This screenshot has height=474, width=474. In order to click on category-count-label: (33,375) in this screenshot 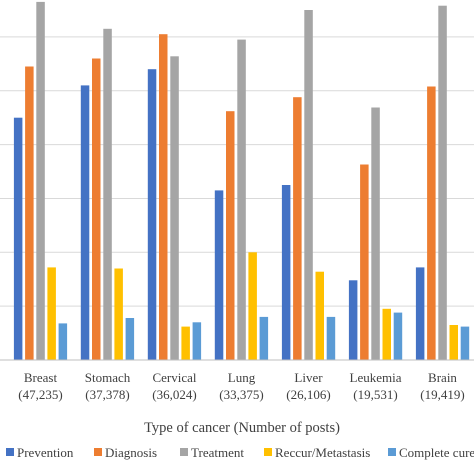, I will do `click(241, 394)`.